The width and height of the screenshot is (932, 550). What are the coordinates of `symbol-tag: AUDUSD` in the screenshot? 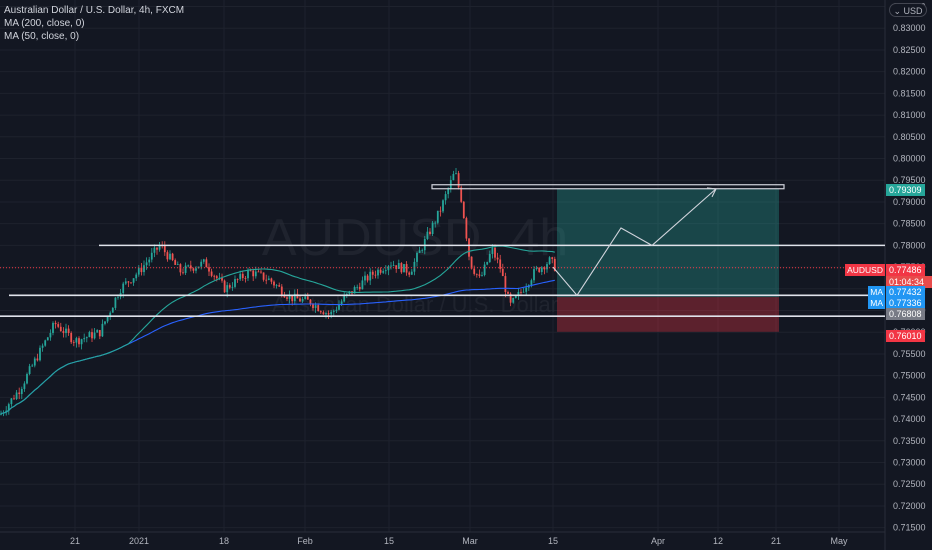 It's located at (865, 270).